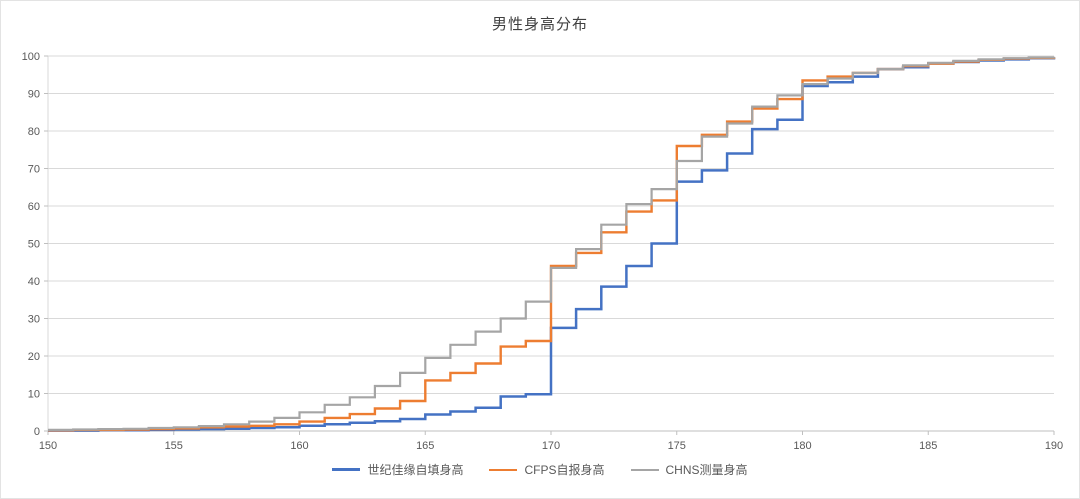 The width and height of the screenshot is (1080, 499). Describe the element at coordinates (31, 57) in the screenshot. I see `y-tick-label: 100` at that location.